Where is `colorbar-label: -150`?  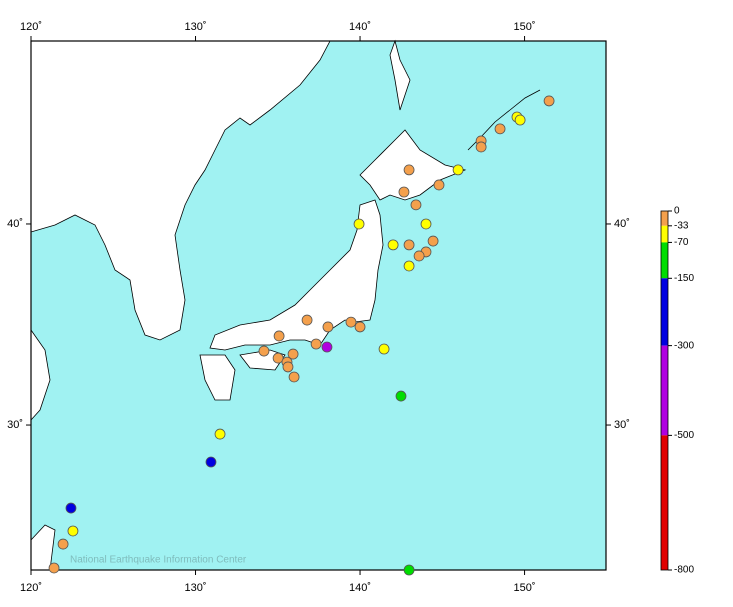
colorbar-label: -150 is located at coordinates (684, 278).